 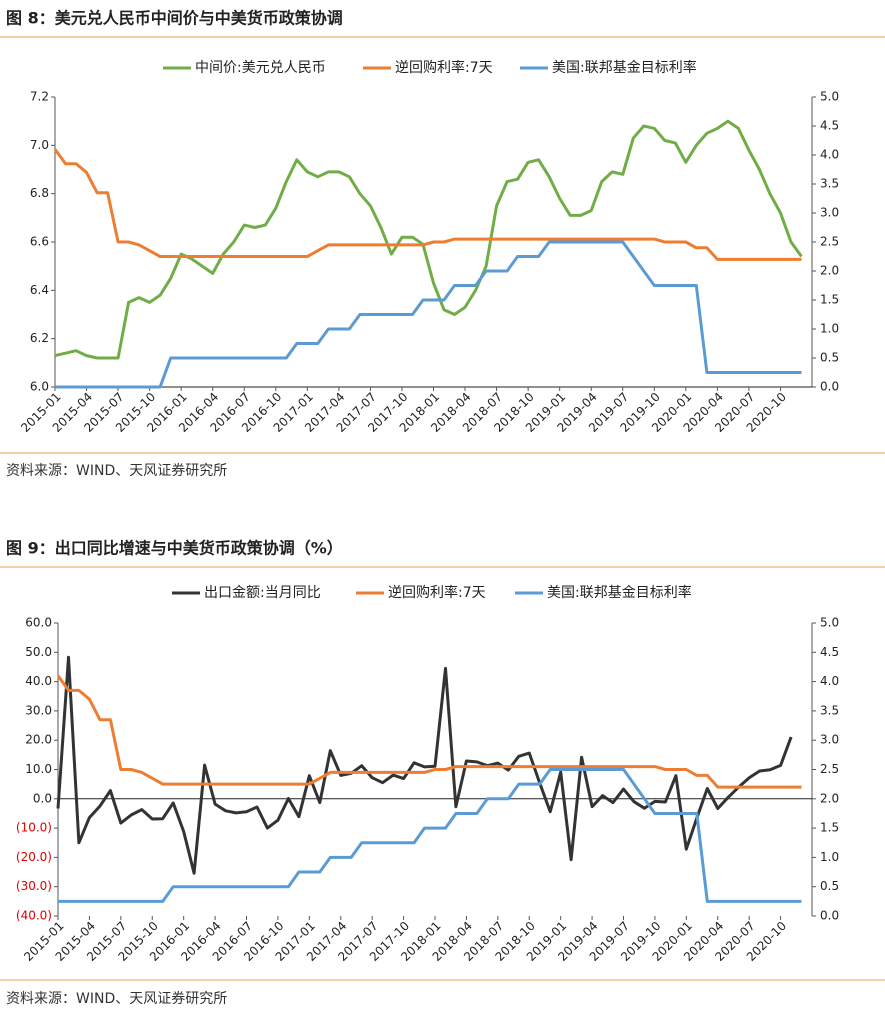 I want to click on y-tick-label: (20.0), so click(x=34, y=857).